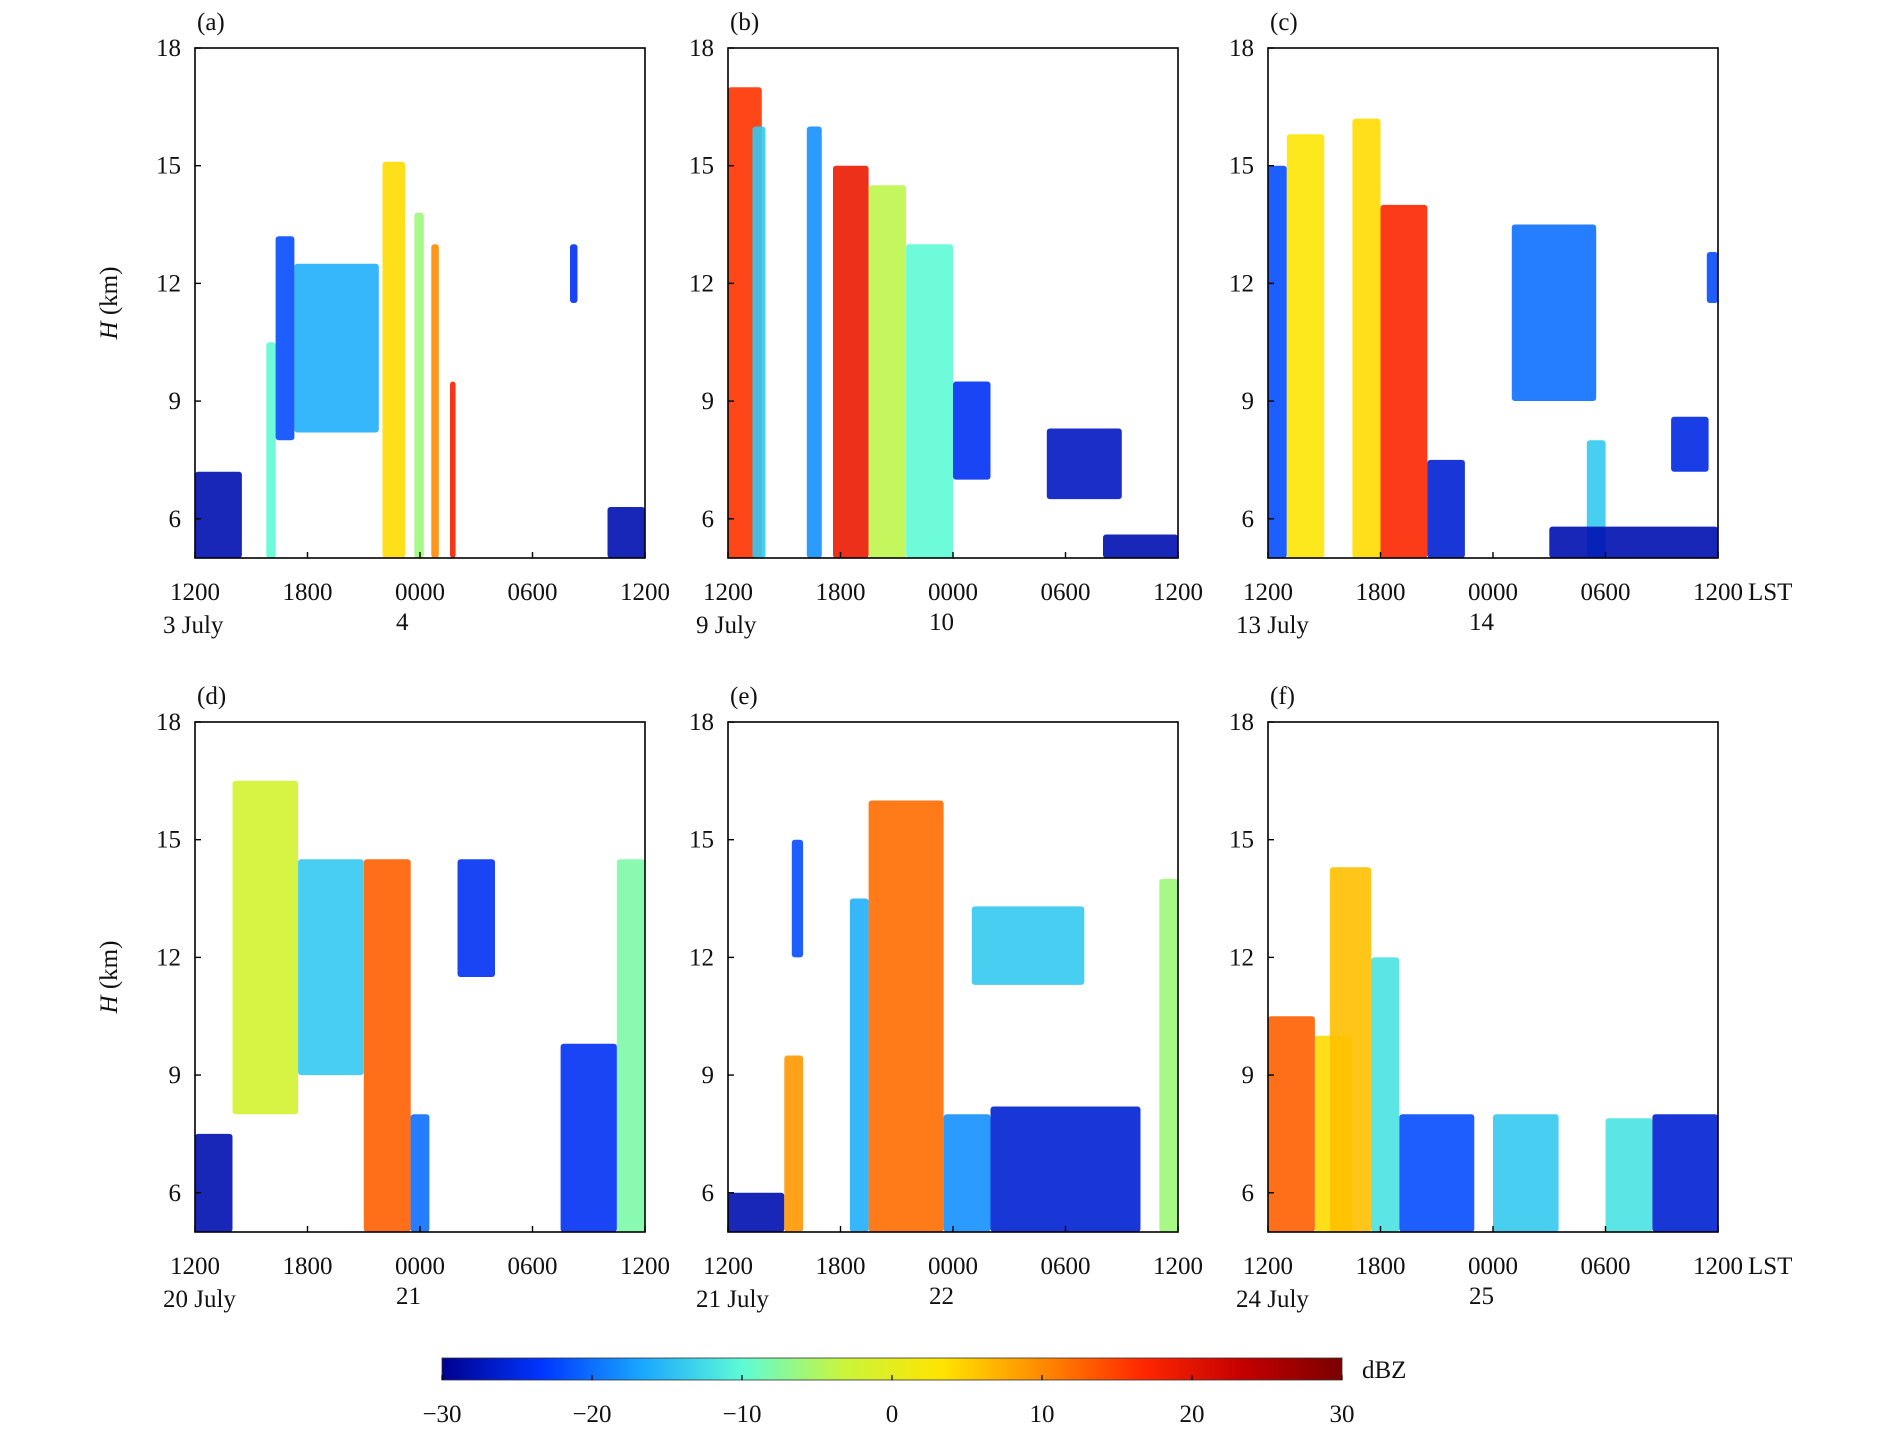  Describe the element at coordinates (441, 1414) in the screenshot. I see `colorbar-tick-label: −30` at that location.